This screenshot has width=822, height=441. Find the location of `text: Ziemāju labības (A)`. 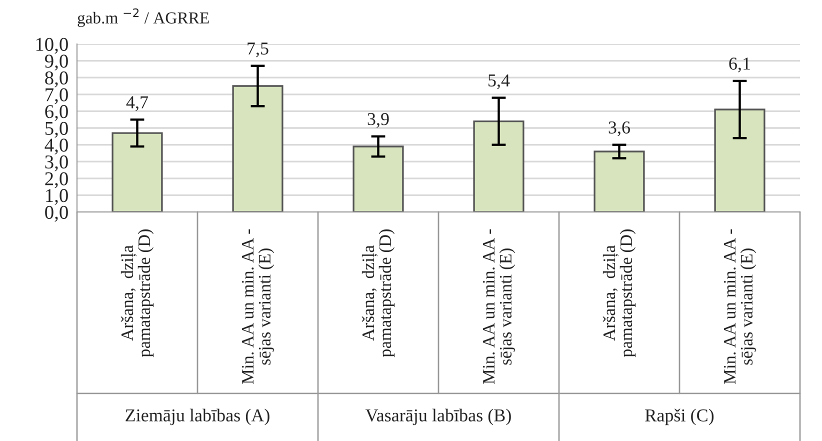

text: Ziemāju labības (A) is located at coordinates (198, 417).